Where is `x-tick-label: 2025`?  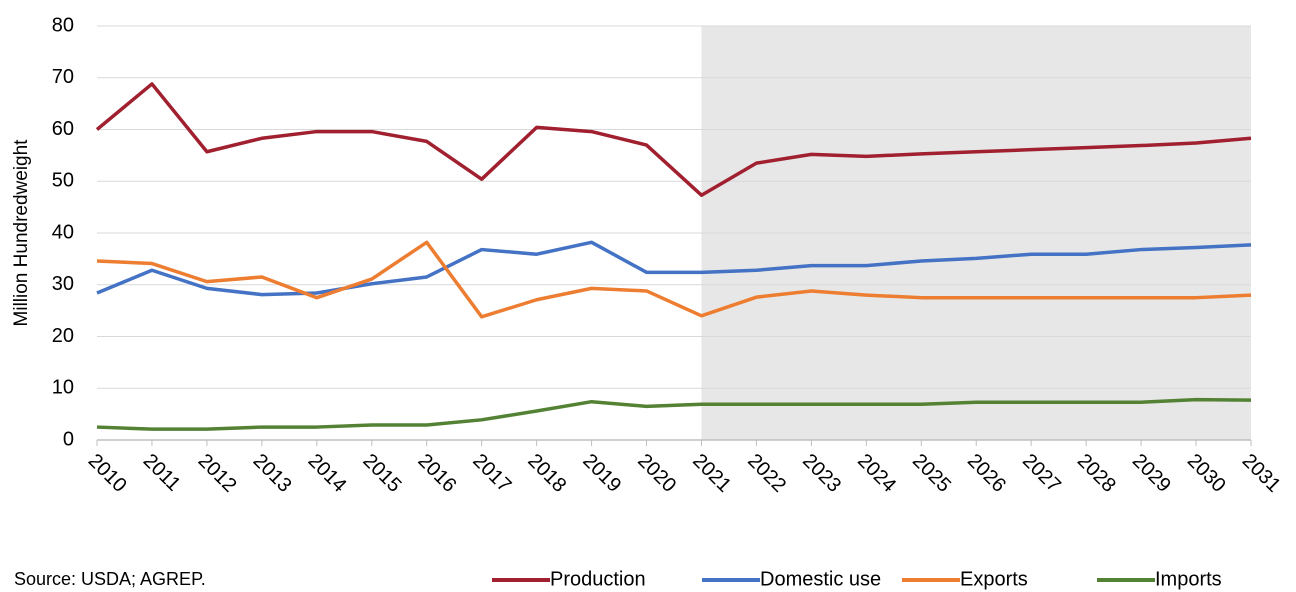
x-tick-label: 2025 is located at coordinates (931, 473).